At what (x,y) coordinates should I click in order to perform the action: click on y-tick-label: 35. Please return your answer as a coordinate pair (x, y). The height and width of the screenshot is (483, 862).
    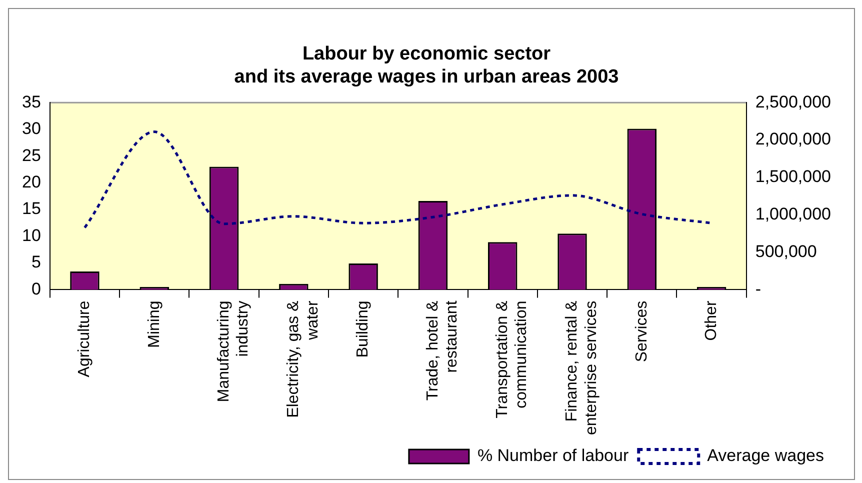
    Looking at the image, I should click on (31, 102).